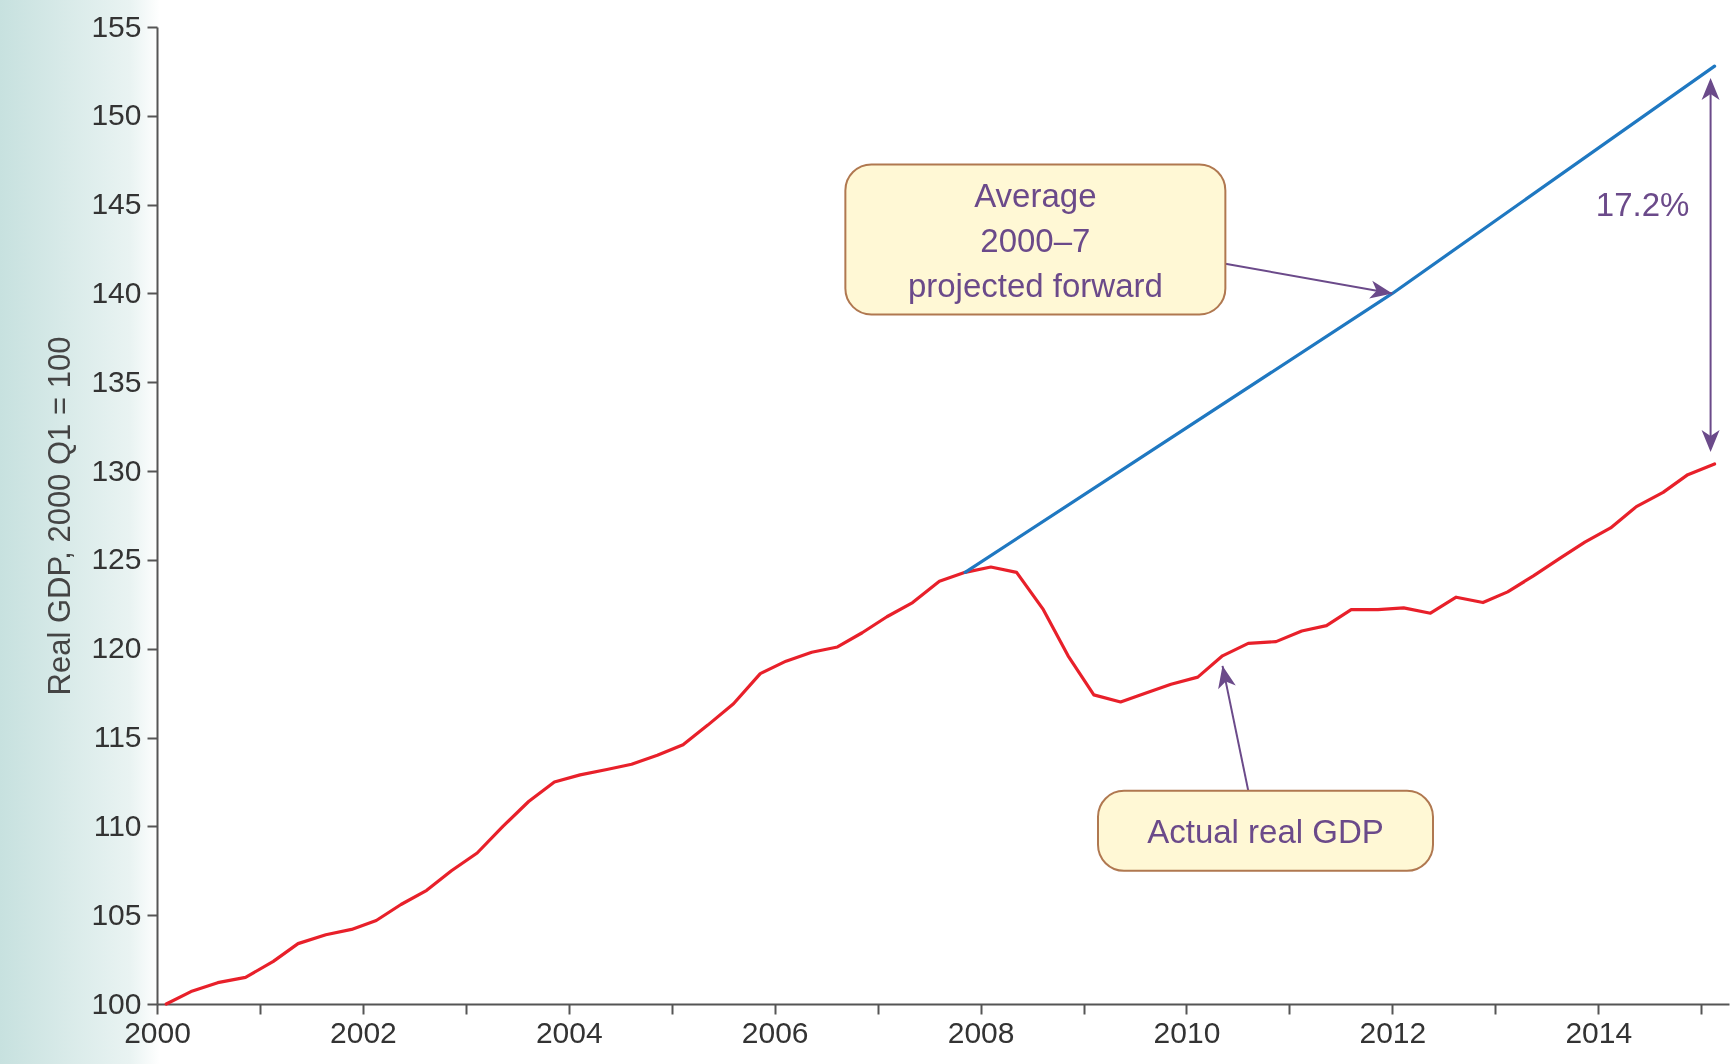 The image size is (1733, 1064). I want to click on y-tick-label: 115, so click(117, 737).